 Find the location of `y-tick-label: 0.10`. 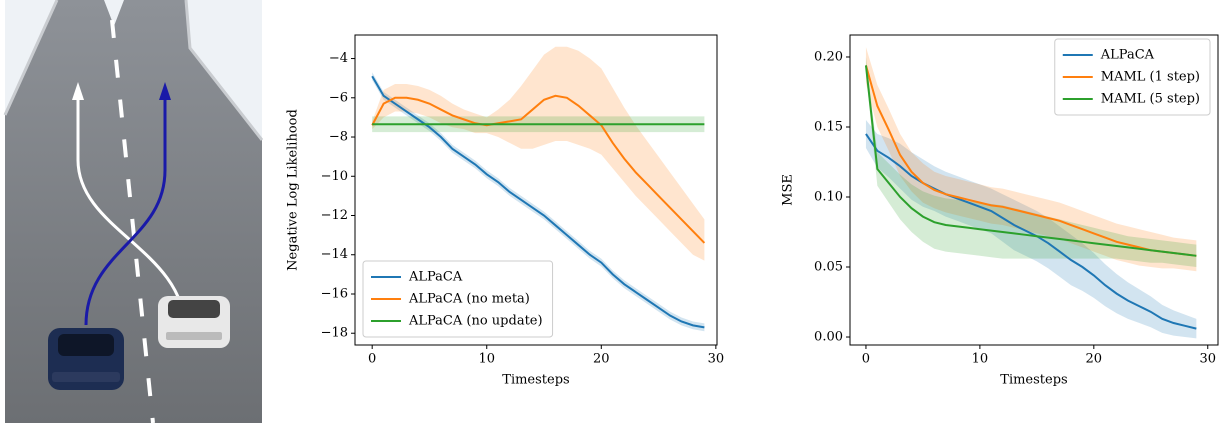

y-tick-label: 0.10 is located at coordinates (828, 197).